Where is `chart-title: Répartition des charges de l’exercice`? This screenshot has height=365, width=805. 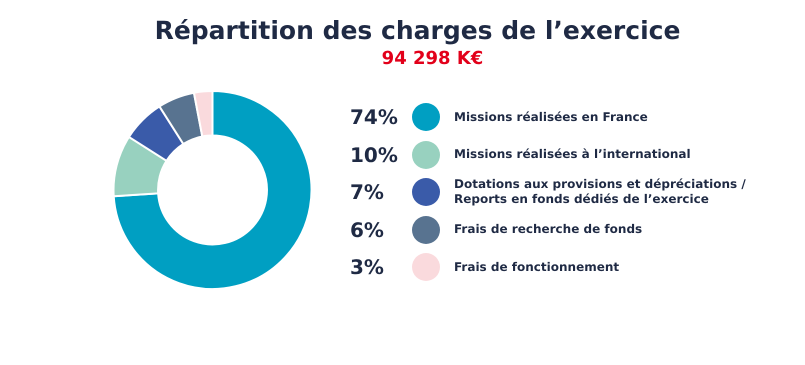
chart-title: Répartition des charges de l’exercice is located at coordinates (418, 30).